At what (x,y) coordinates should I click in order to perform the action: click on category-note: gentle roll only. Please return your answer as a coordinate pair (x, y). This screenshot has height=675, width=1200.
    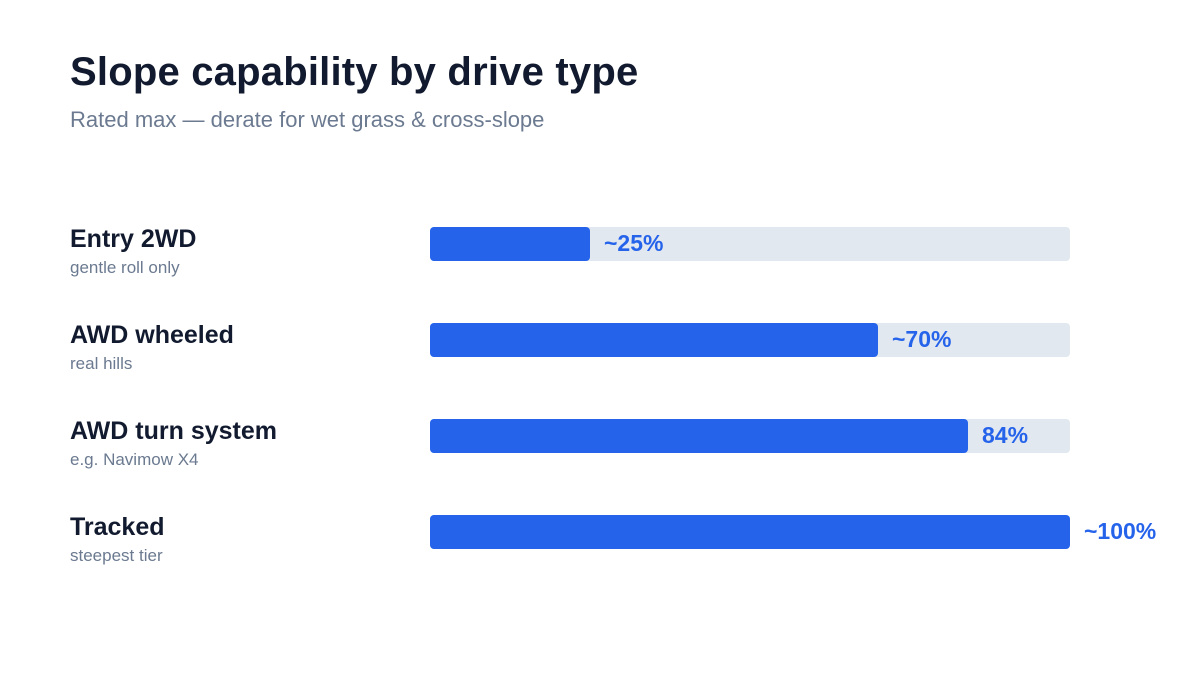
    Looking at the image, I should click on (125, 267).